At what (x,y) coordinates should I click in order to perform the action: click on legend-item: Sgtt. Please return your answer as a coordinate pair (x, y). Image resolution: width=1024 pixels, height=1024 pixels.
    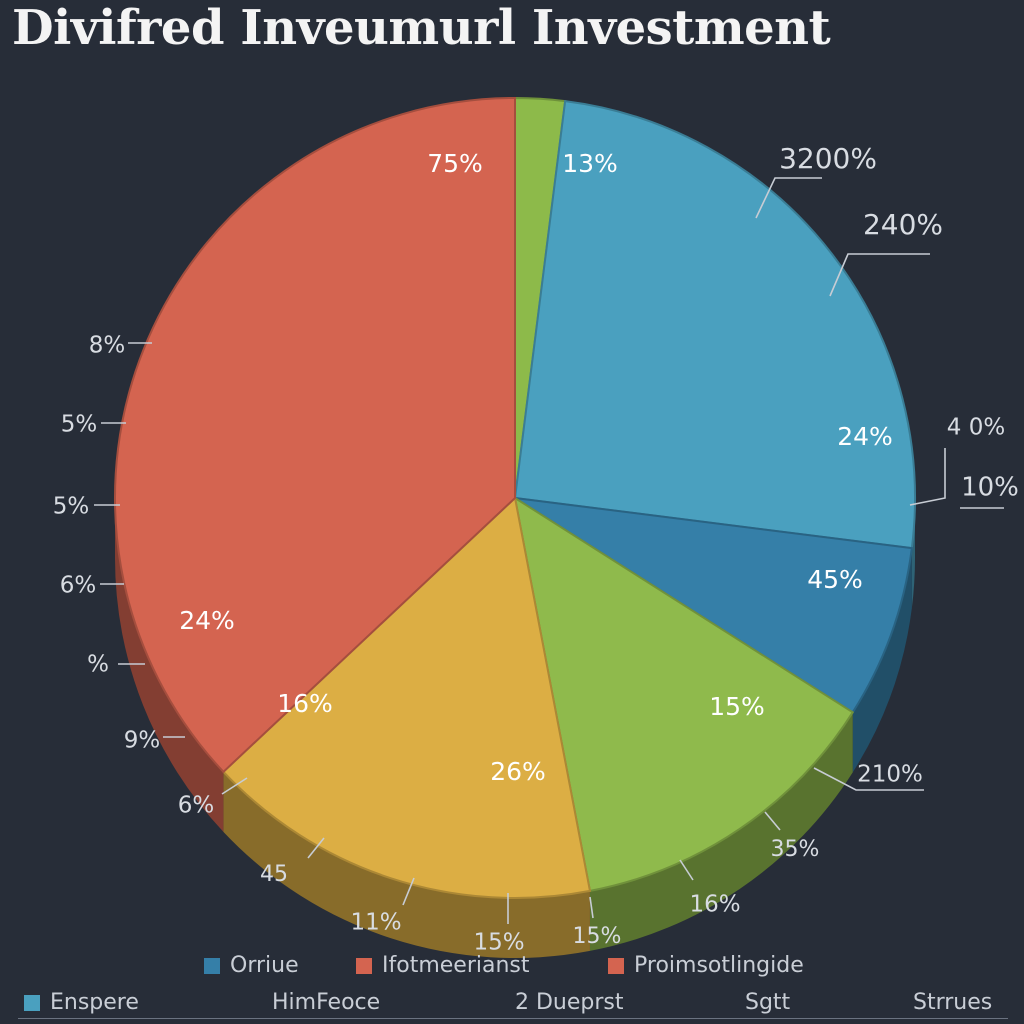
    Looking at the image, I should click on (767, 1002).